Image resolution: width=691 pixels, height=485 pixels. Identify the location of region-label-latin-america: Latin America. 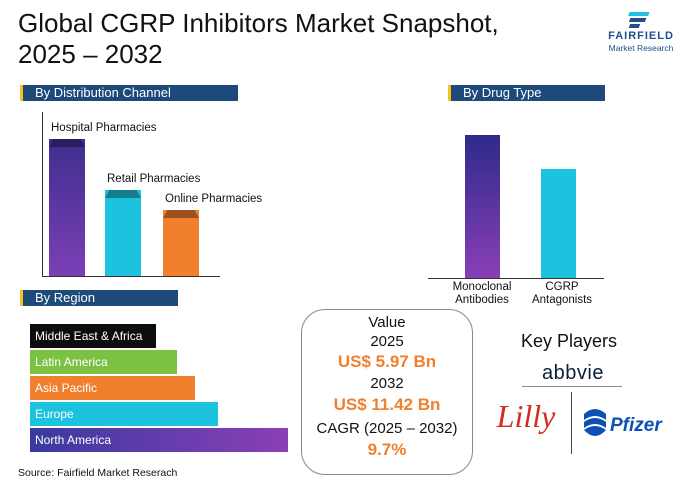
(71, 362).